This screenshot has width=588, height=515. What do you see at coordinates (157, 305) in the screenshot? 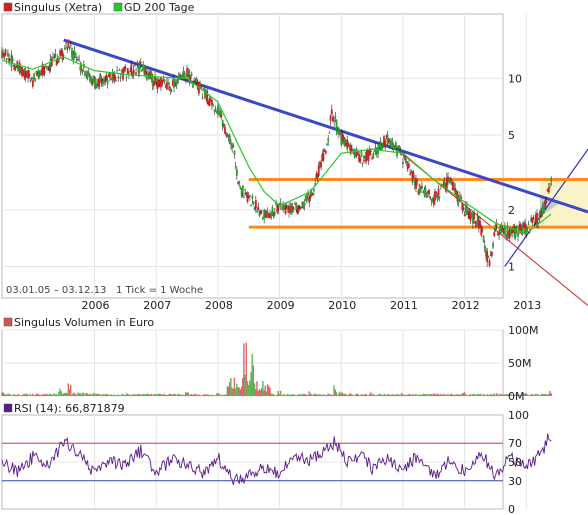
I see `price-x-tick-label: 2007` at bounding box center [157, 305].